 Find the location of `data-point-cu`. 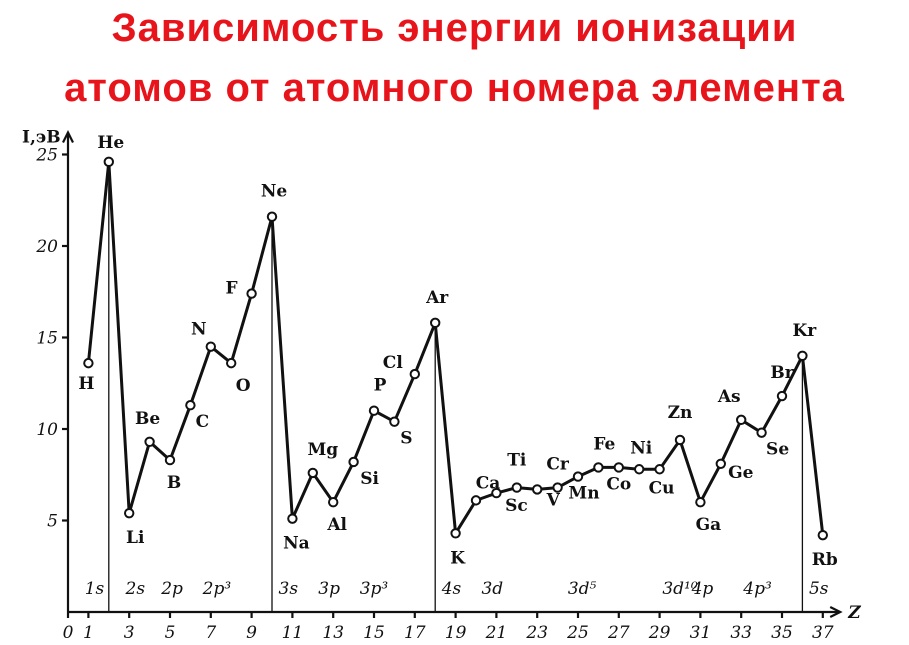

data-point-cu is located at coordinates (659, 469).